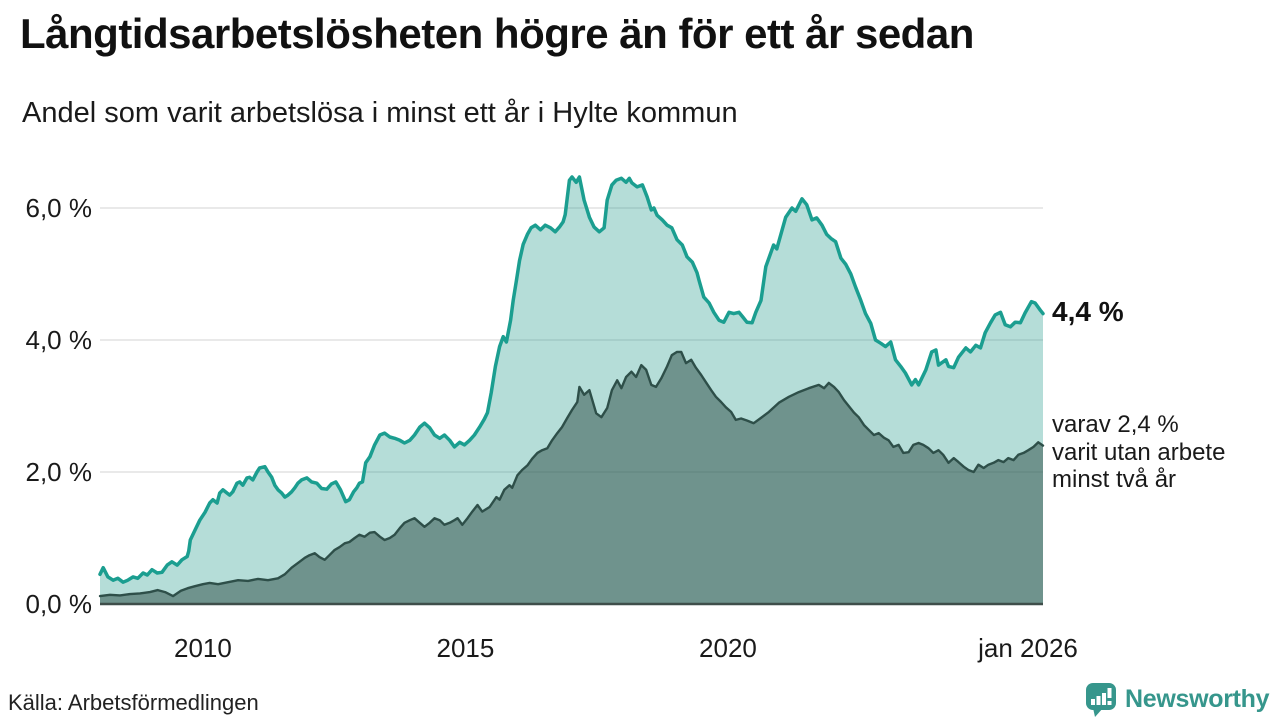  I want to click on secondary-series-annotation: varav 2,4 % varit utan arbete minst två år, so click(1138, 452).